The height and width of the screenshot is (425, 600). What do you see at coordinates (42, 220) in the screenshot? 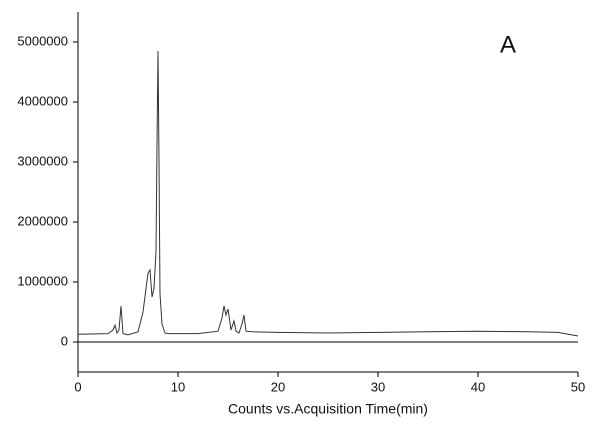
I see `y-tick-label: 2000000` at bounding box center [42, 220].